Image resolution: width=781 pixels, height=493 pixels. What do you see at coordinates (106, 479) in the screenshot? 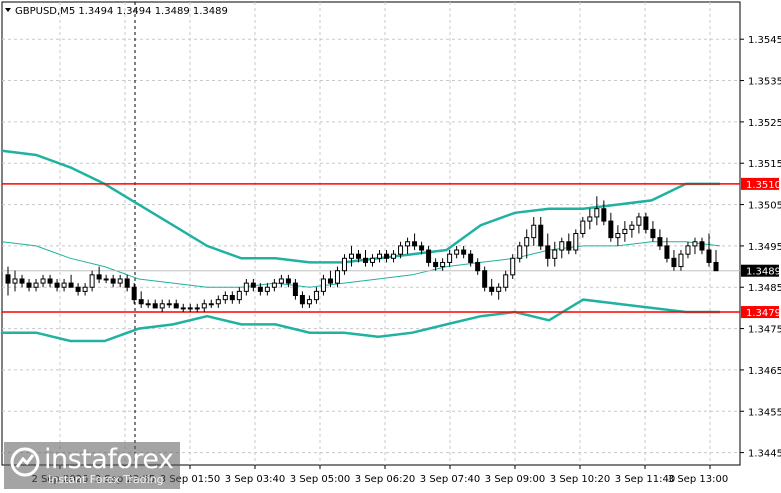
I see `watermark-tagline: Instant Forex Trading` at bounding box center [106, 479].